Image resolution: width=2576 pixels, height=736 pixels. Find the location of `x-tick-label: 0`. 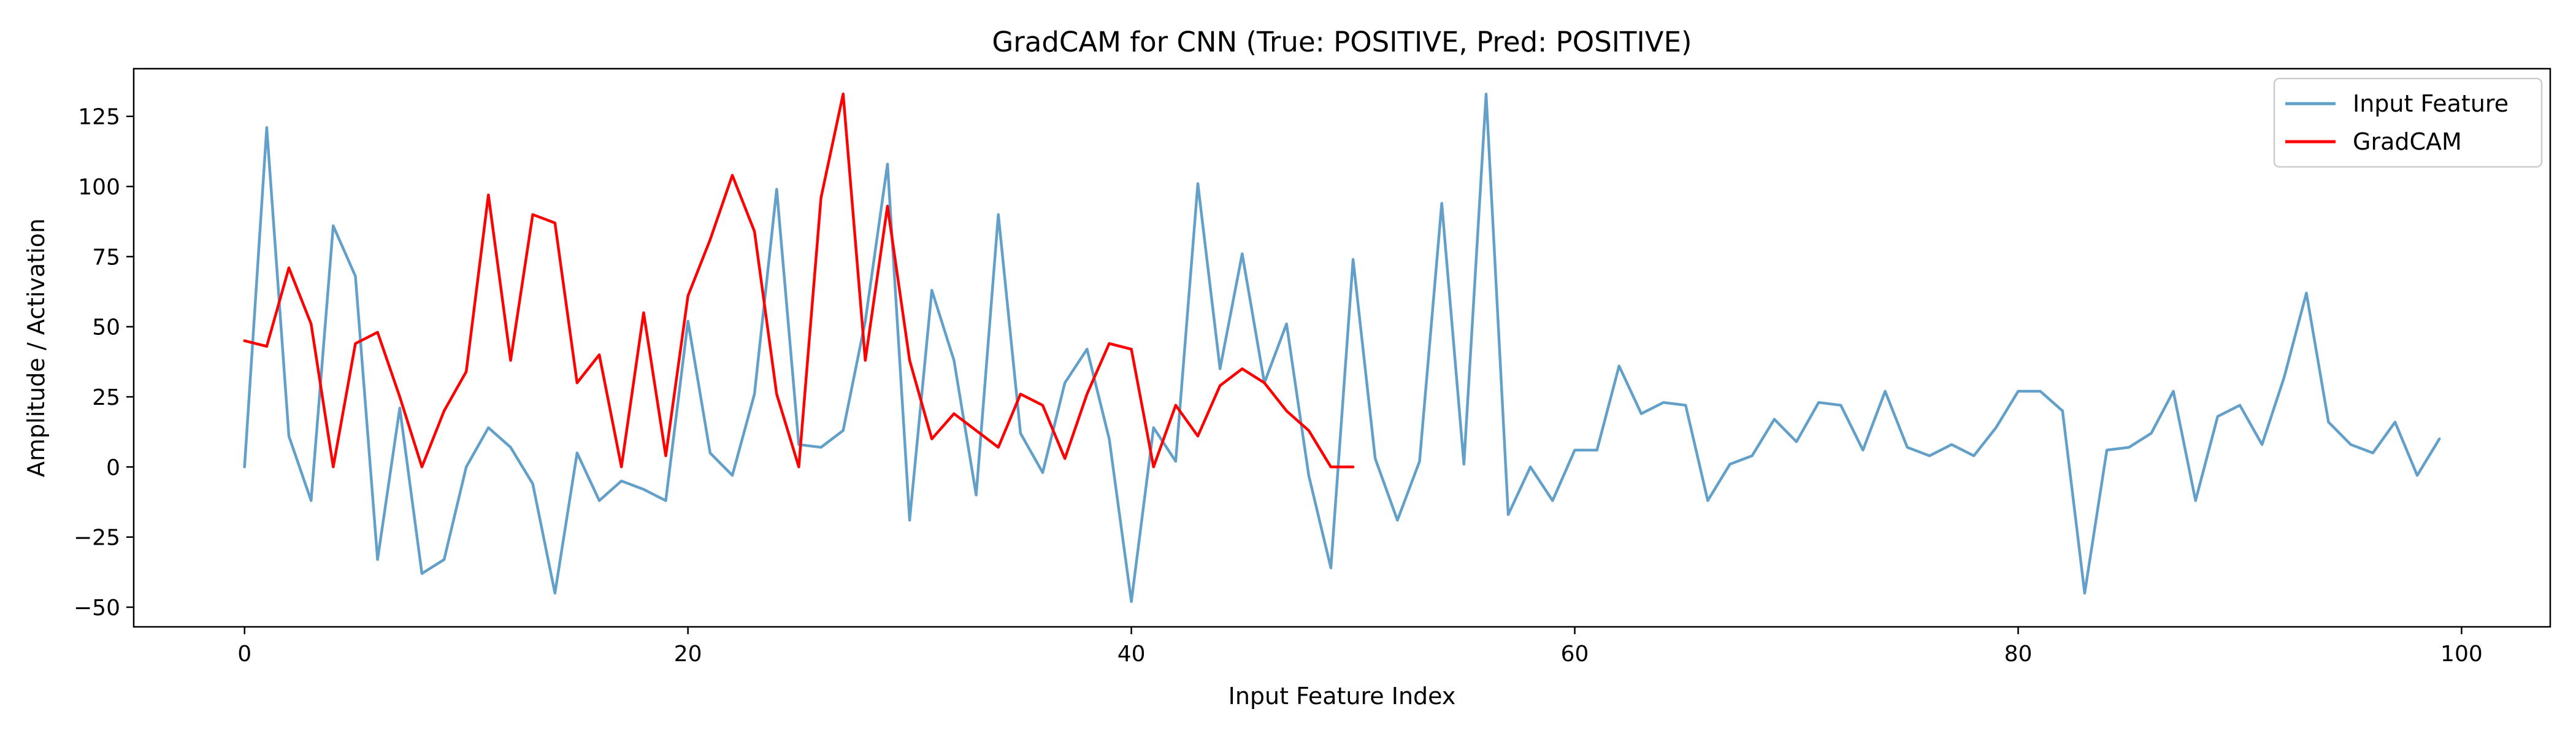

x-tick-label: 0 is located at coordinates (244, 654).